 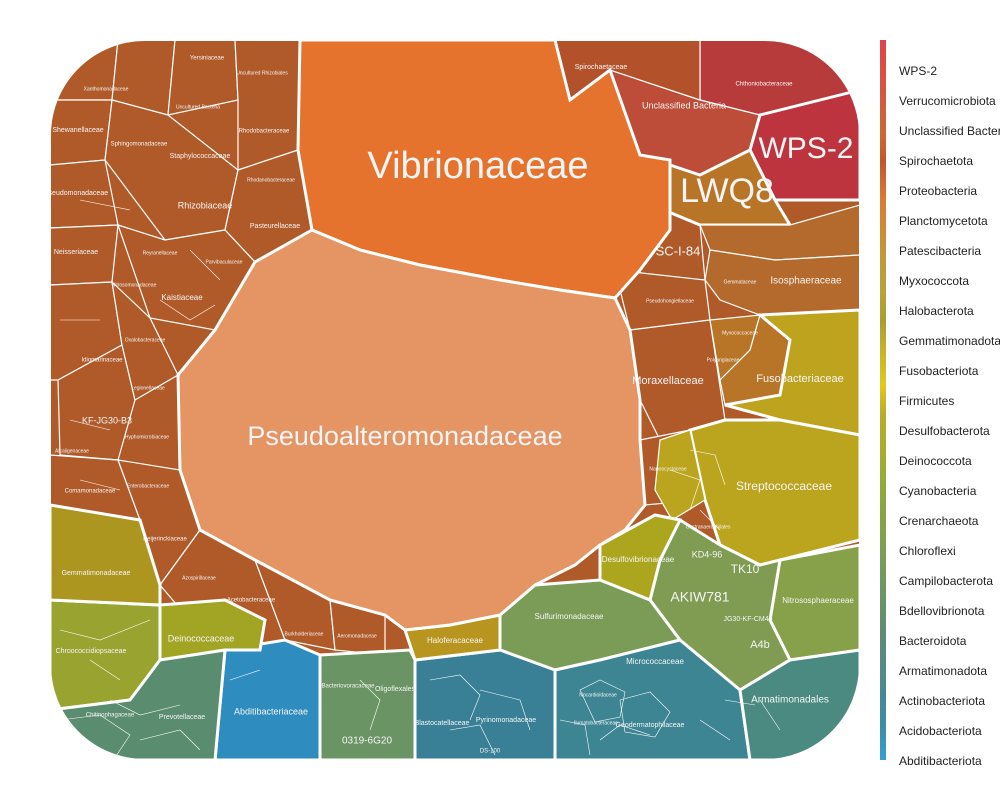 What do you see at coordinates (943, 671) in the screenshot?
I see `legend-item: Armatimonadota` at bounding box center [943, 671].